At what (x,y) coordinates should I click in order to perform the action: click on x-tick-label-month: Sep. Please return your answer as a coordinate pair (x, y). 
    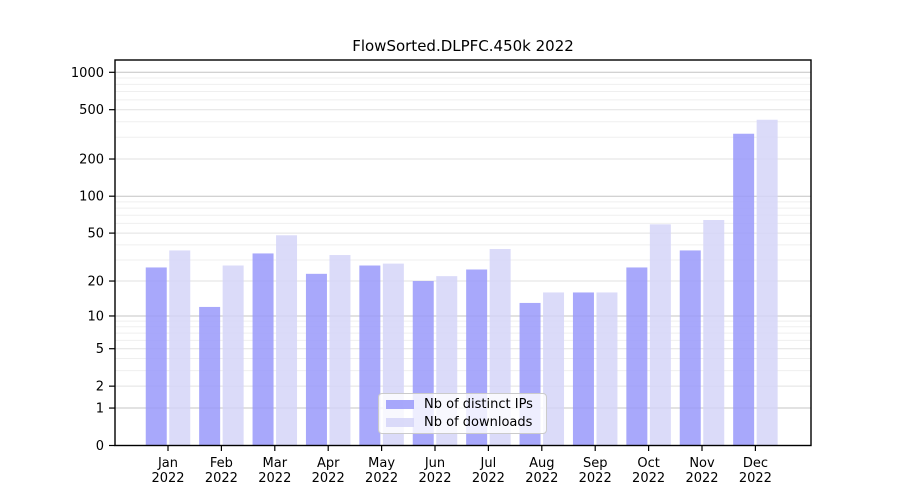
    Looking at the image, I should click on (595, 463).